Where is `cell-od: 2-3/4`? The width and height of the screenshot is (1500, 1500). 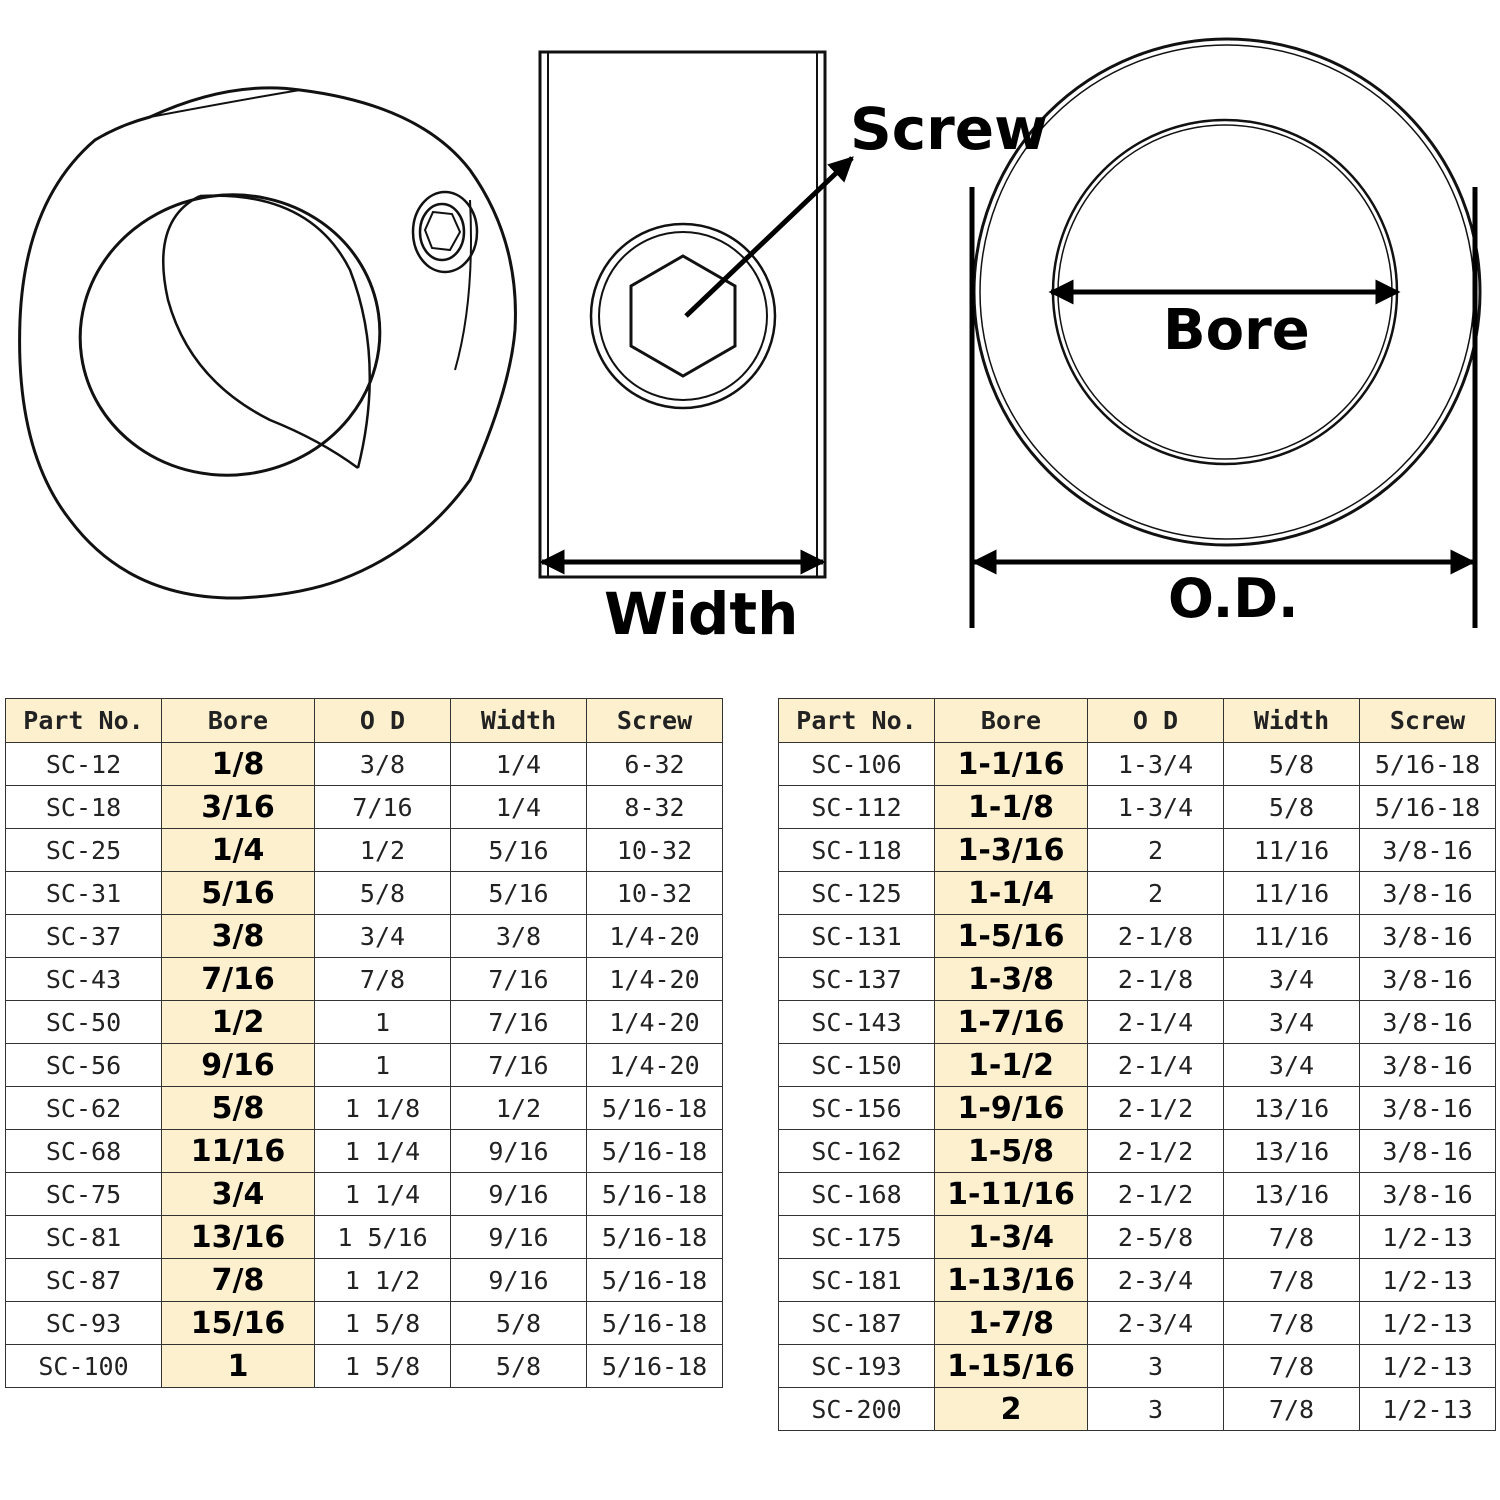
cell-od: 2-3/4 is located at coordinates (1155, 1280).